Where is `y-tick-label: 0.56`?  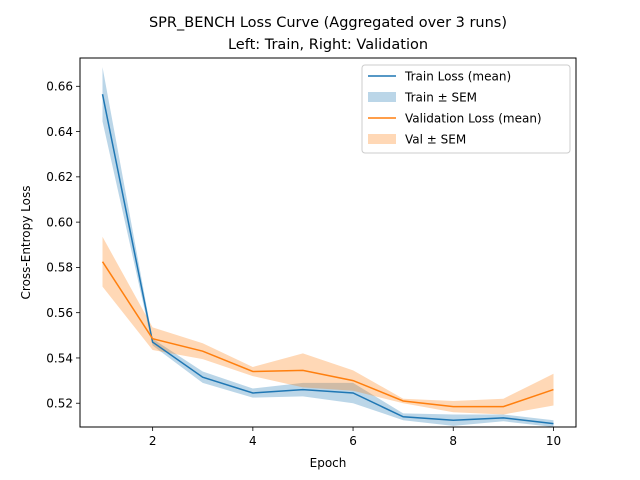 y-tick-label: 0.56 is located at coordinates (59, 313).